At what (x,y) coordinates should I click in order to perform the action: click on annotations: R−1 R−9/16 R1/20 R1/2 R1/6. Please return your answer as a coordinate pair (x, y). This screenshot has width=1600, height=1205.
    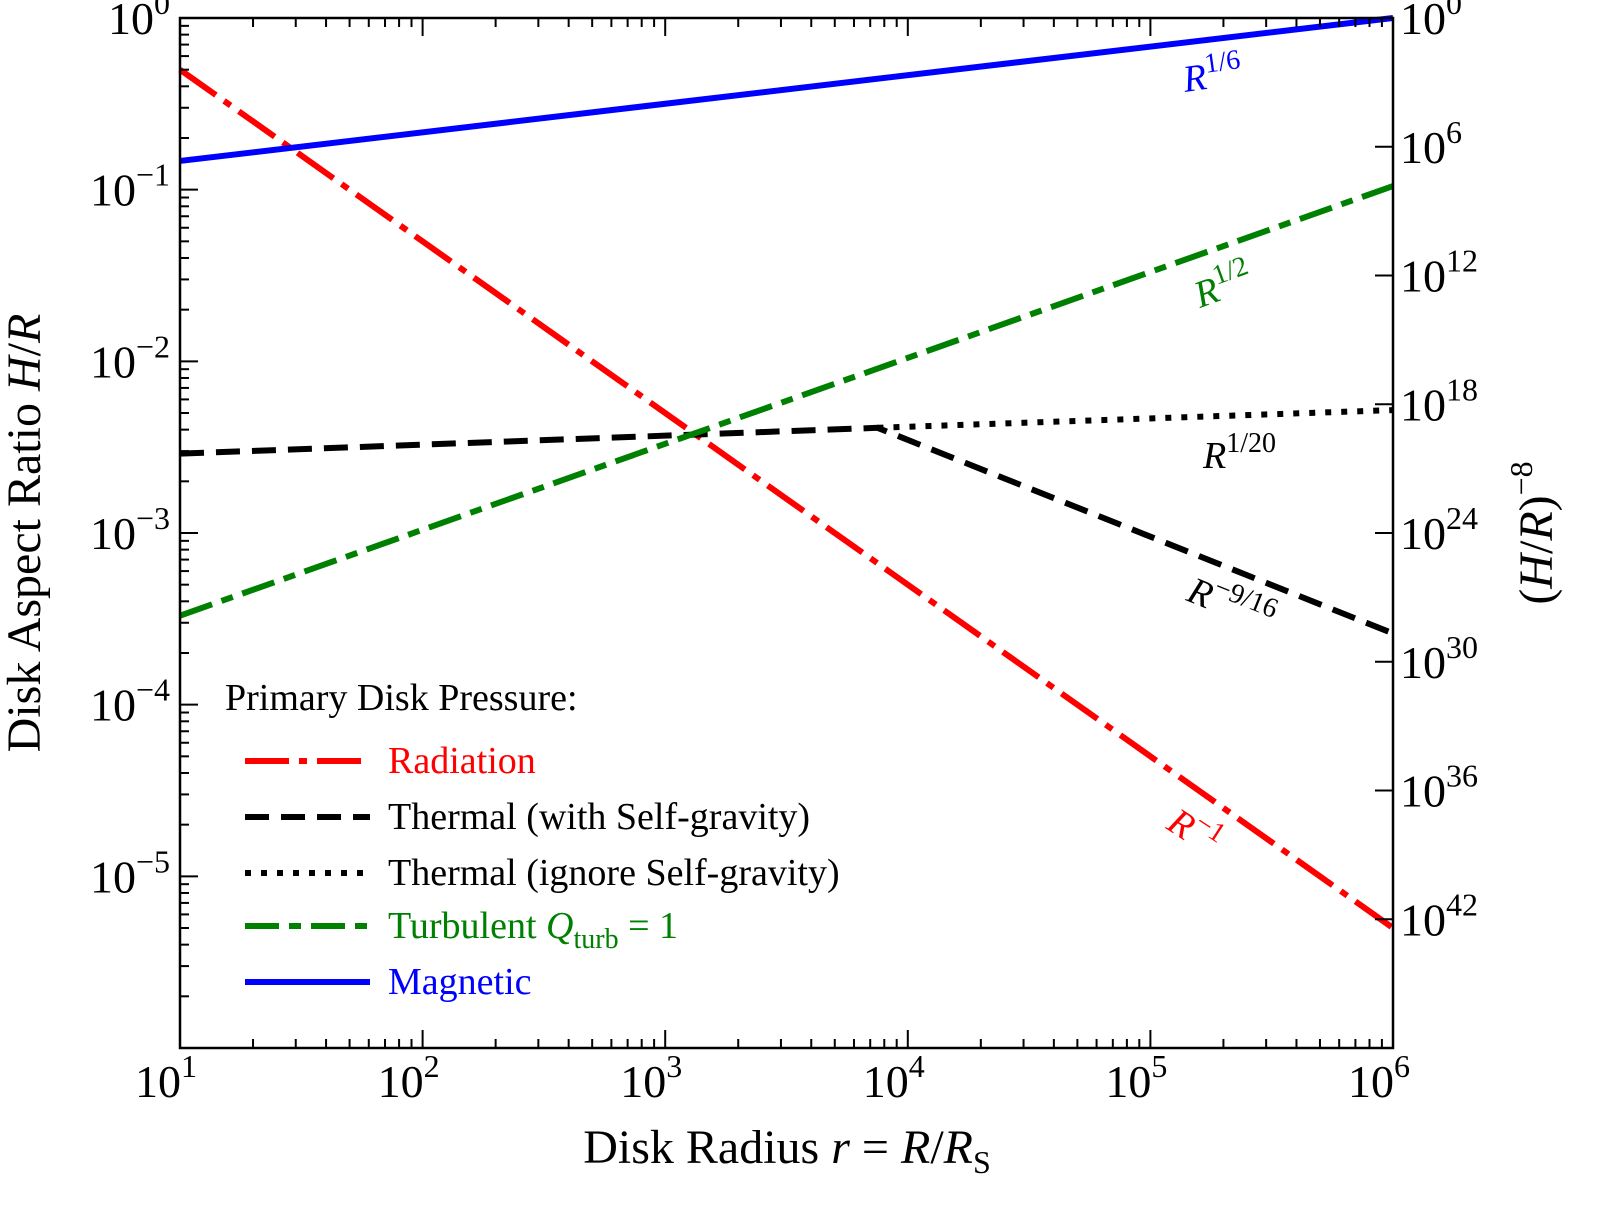
    Looking at the image, I should click on (1221, 454).